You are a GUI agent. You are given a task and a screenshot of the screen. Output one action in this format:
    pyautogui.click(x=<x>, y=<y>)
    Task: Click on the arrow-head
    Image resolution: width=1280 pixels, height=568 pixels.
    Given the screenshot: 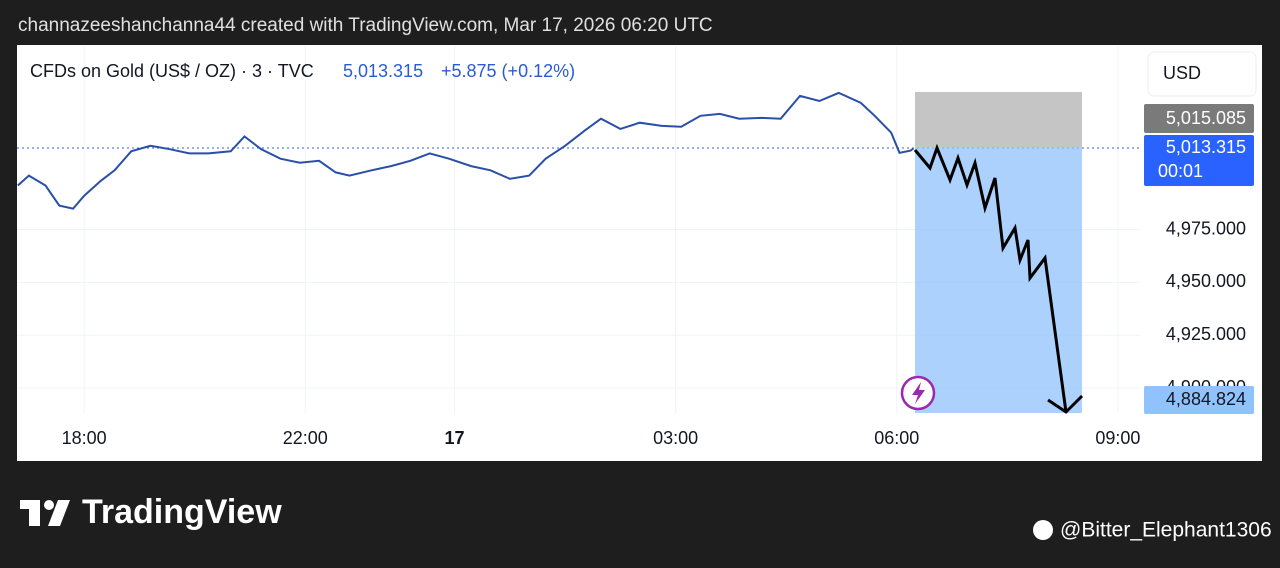 What is the action you would take?
    pyautogui.click(x=1065, y=404)
    